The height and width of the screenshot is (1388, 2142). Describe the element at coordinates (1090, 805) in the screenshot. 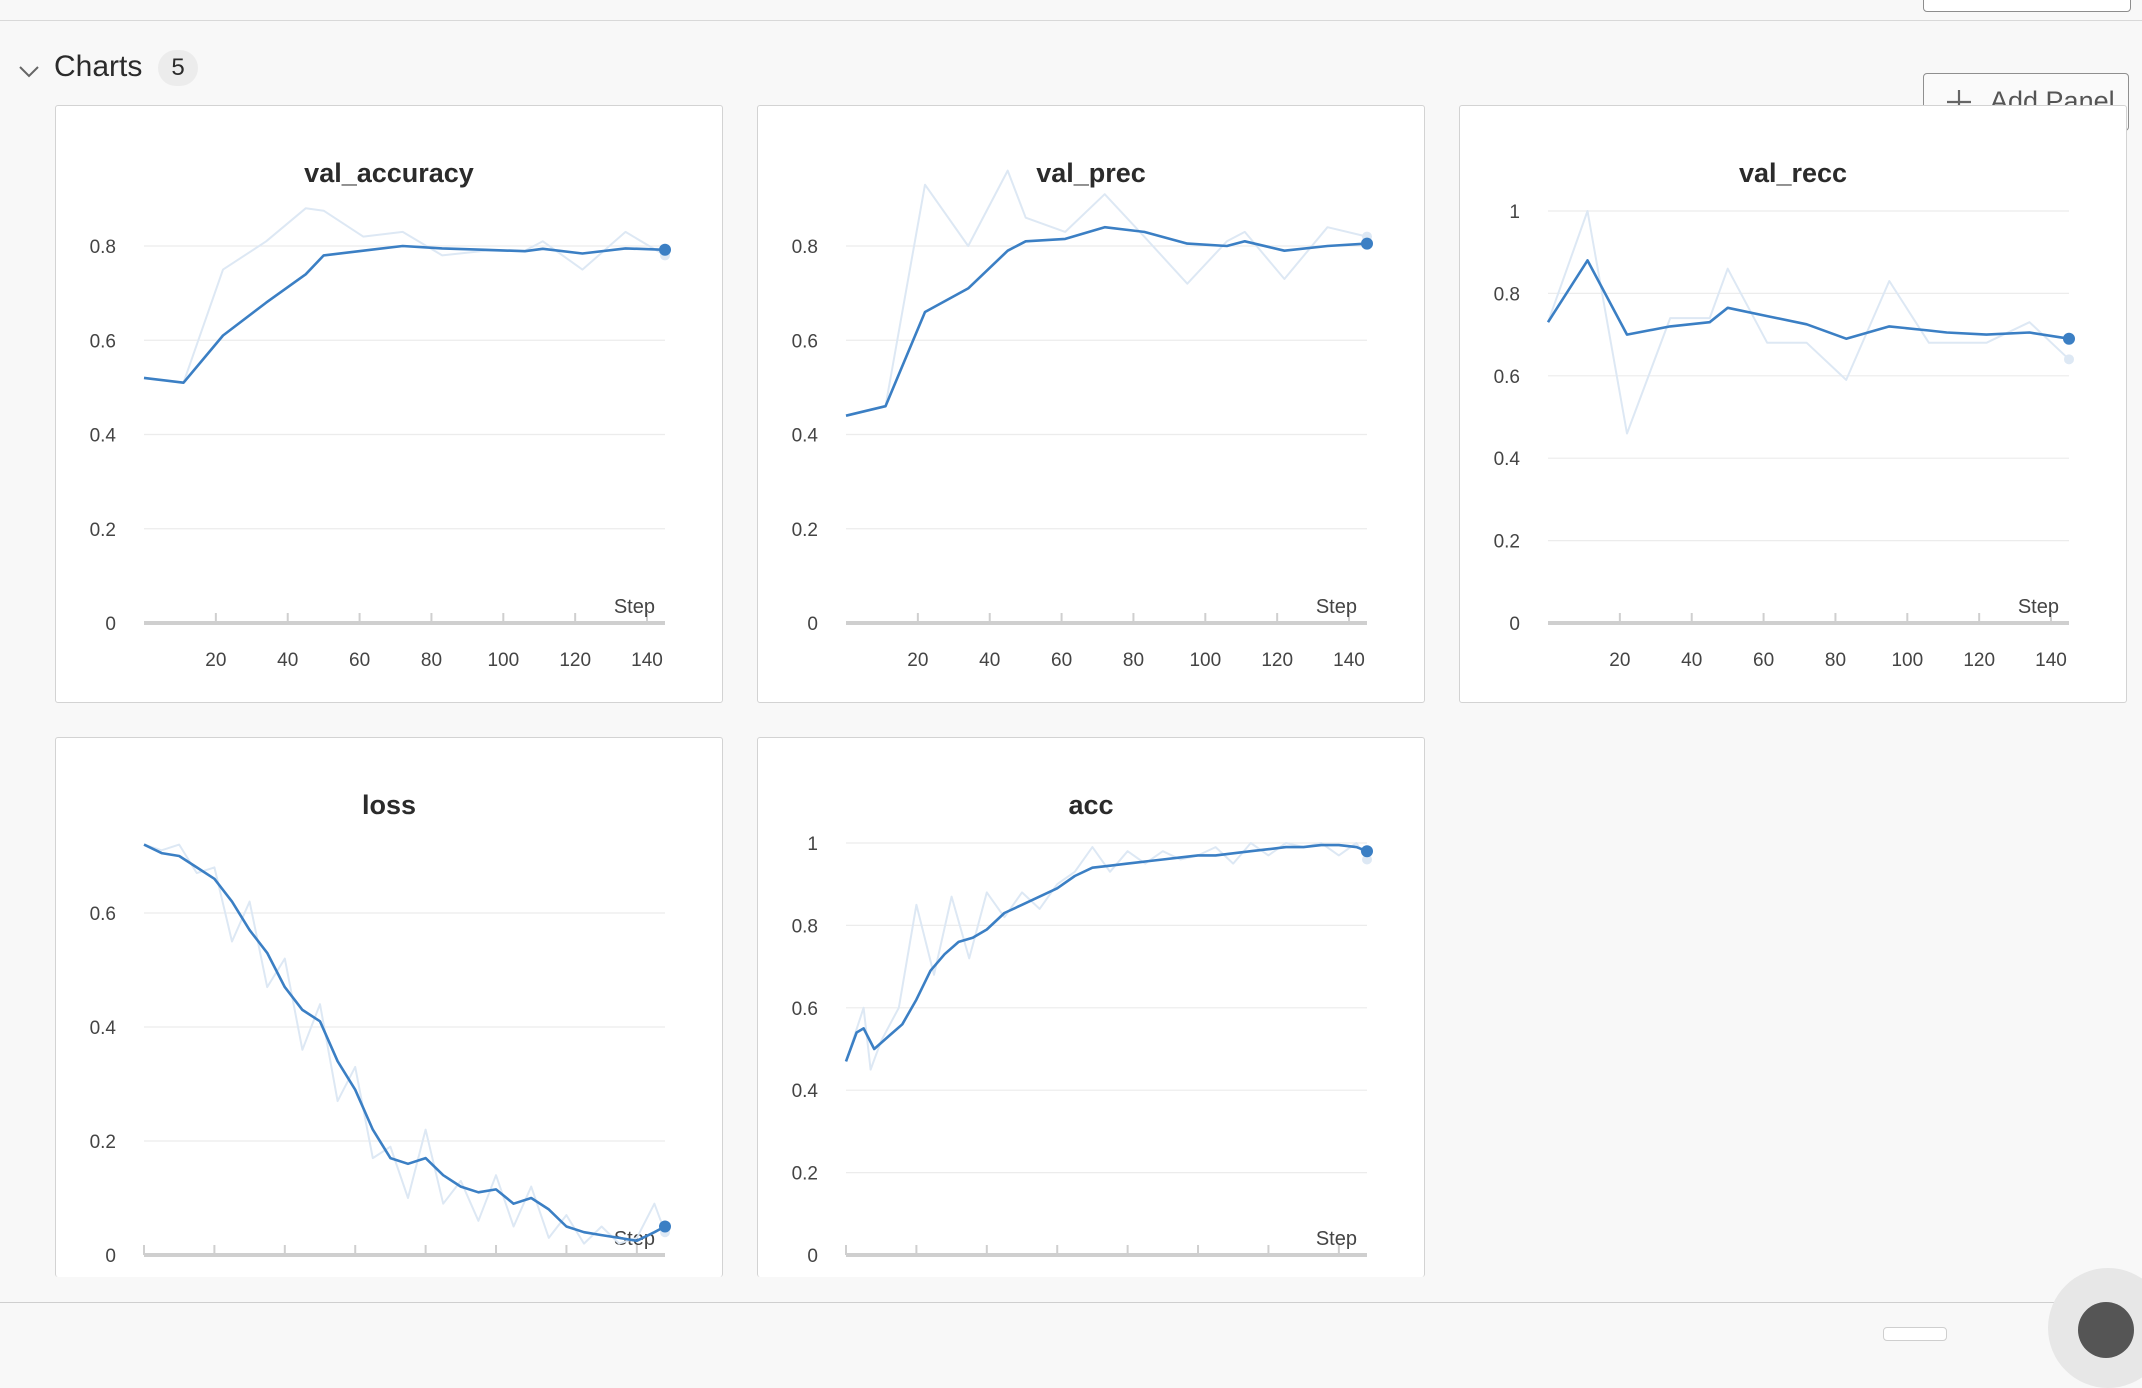

I see `chart-title: acc` at that location.